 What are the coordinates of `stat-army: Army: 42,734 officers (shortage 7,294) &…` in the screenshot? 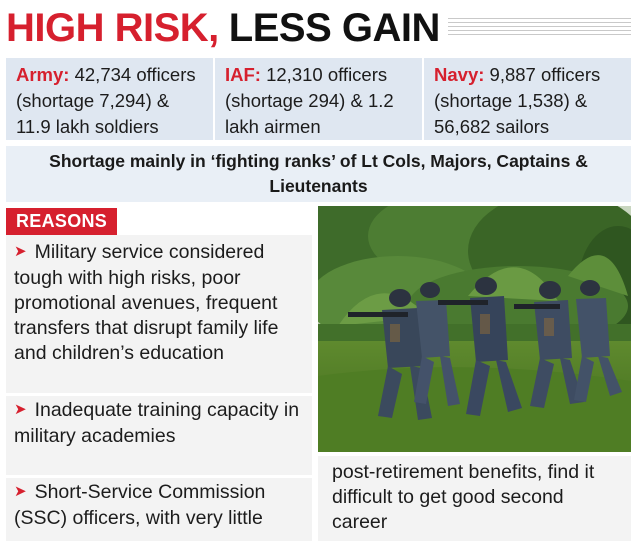 It's located at (110, 99).